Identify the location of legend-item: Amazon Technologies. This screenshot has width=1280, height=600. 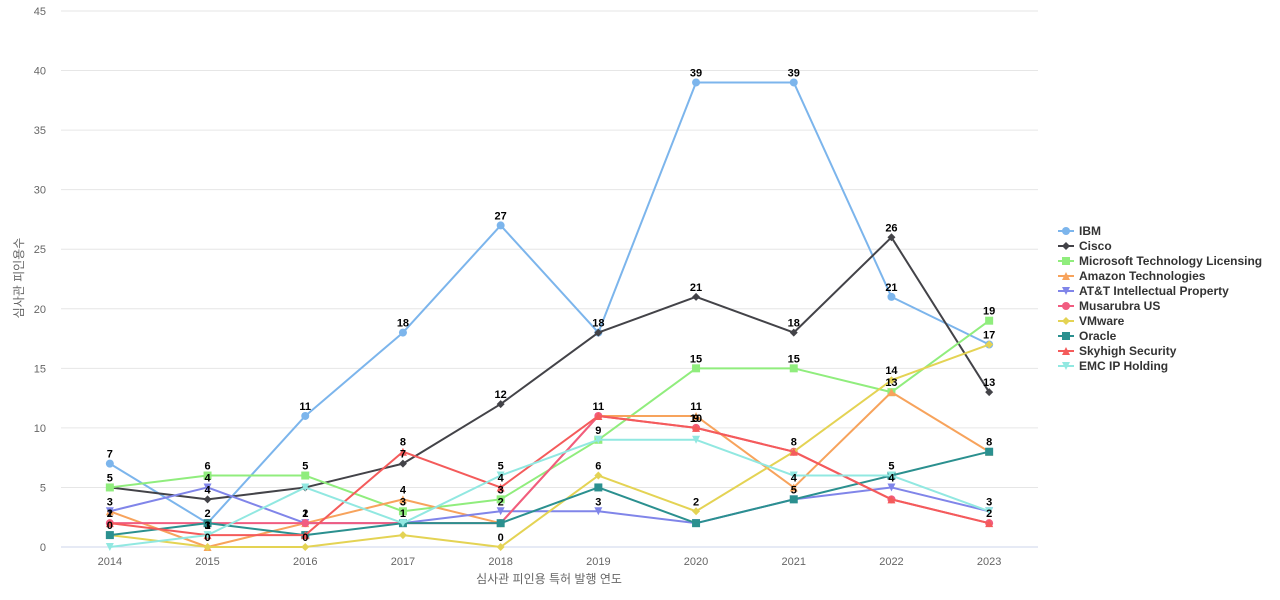
(1132, 276).